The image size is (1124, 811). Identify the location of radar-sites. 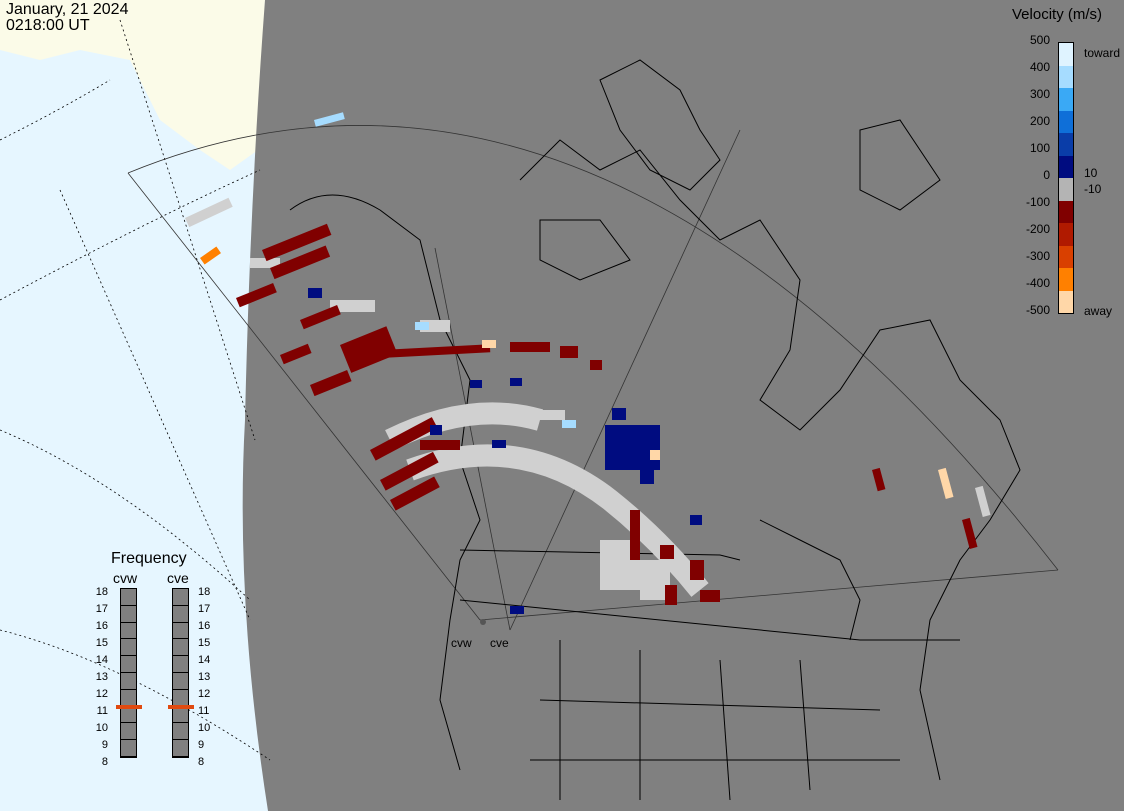
(483, 622).